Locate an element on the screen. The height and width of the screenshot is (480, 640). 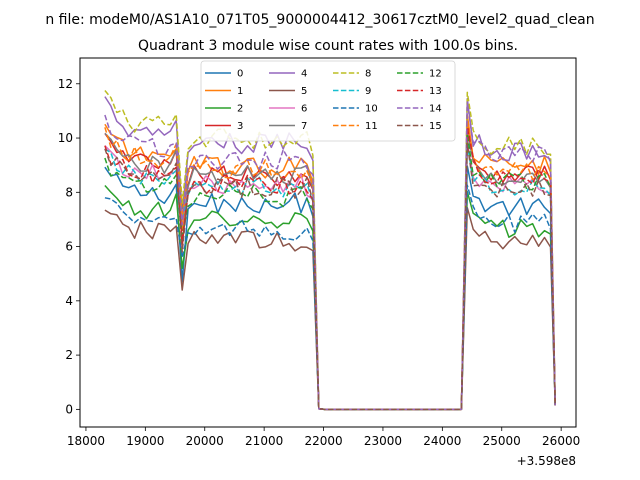
y-tick-label: 12 is located at coordinates (65, 84).